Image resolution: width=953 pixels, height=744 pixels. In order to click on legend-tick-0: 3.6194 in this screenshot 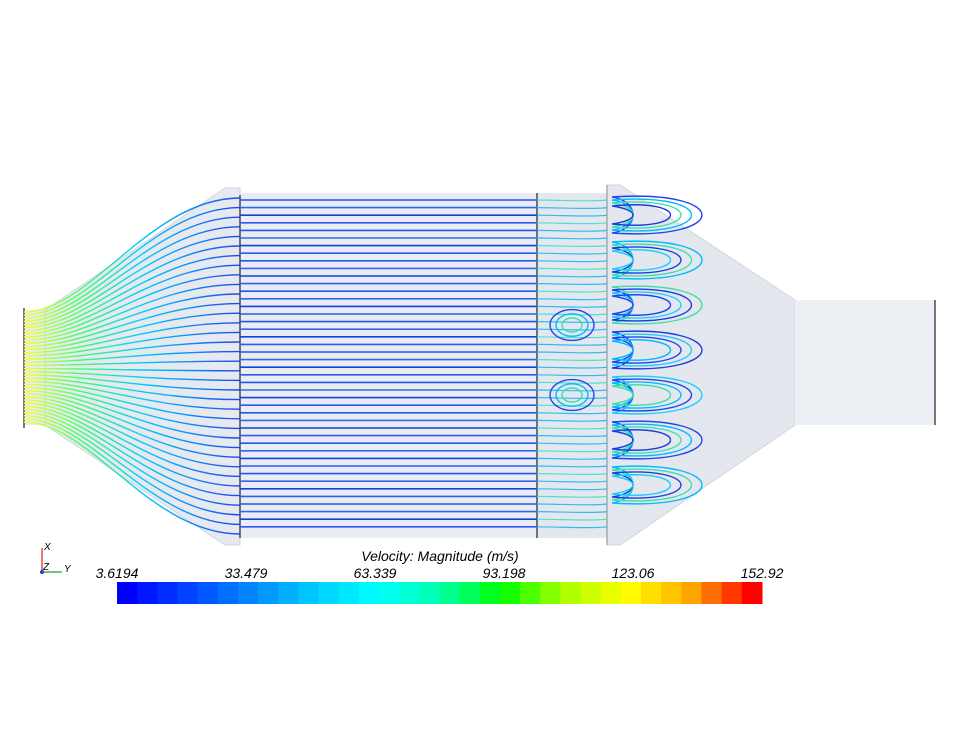, I will do `click(117, 573)`.